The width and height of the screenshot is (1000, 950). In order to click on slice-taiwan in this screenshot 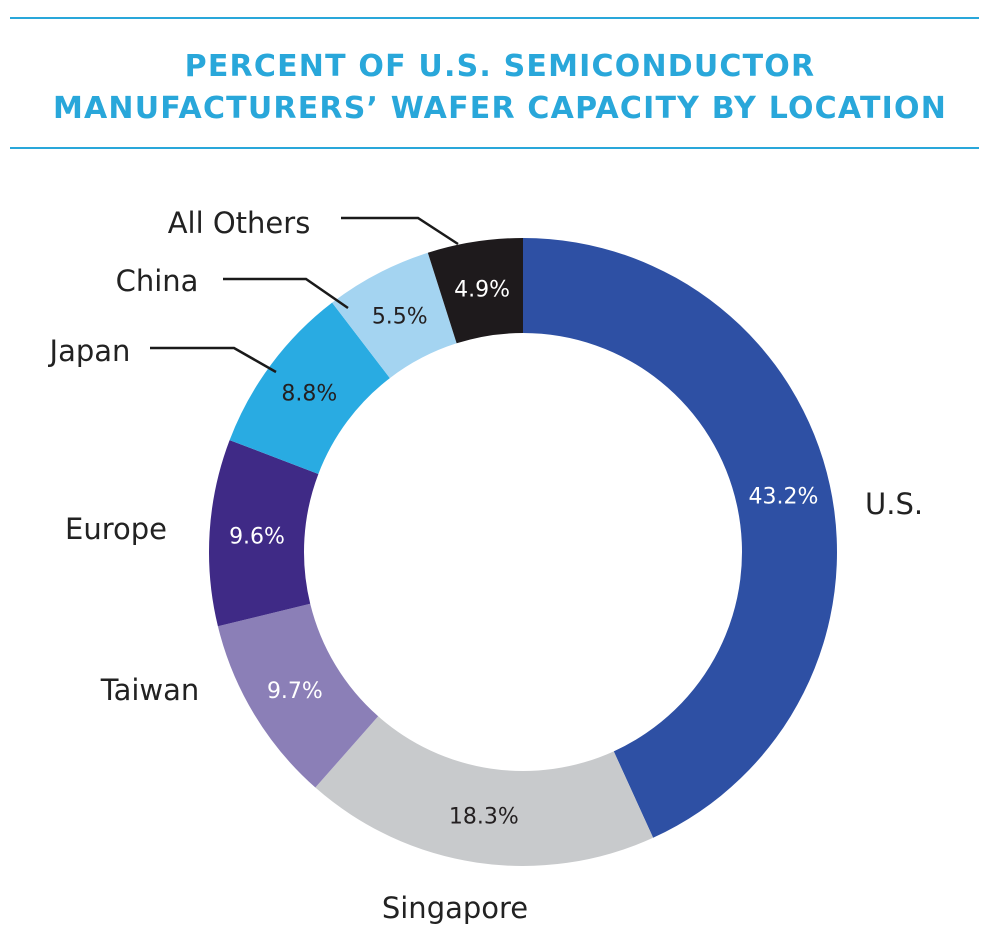, I will do `click(298, 695)`.